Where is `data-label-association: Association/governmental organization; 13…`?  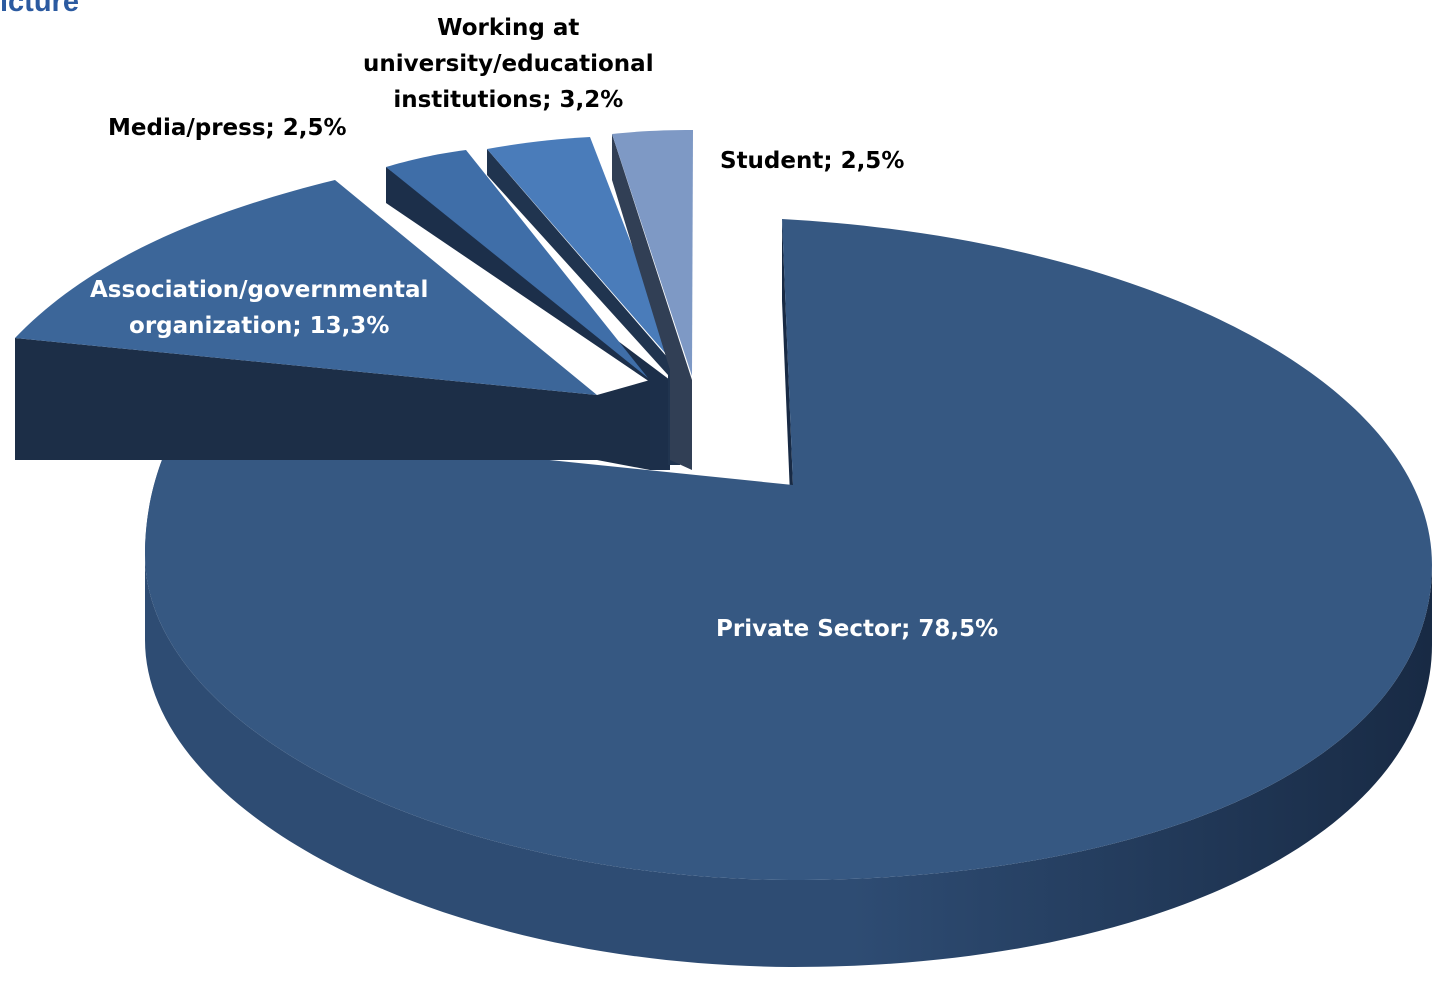
data-label-association: Association/governmental organization; 13… is located at coordinates (259, 308).